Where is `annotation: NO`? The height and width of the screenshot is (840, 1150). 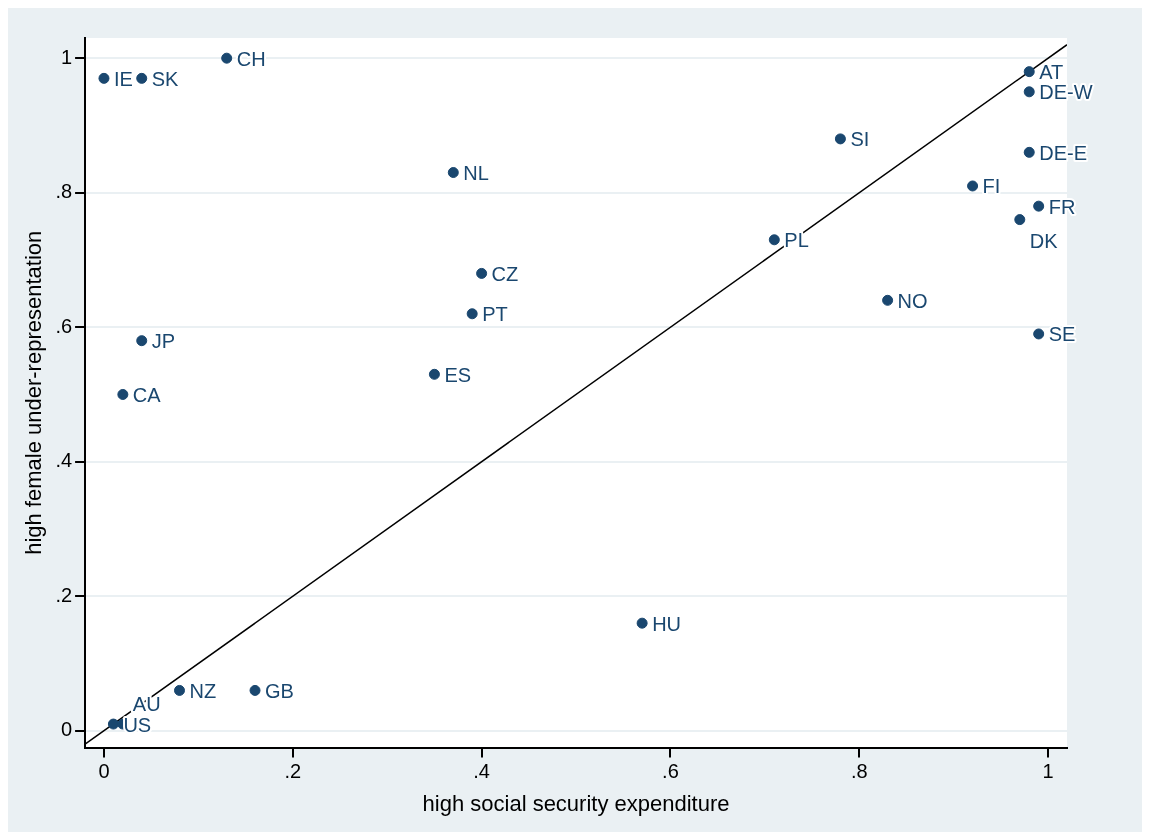
annotation: NO is located at coordinates (912, 300).